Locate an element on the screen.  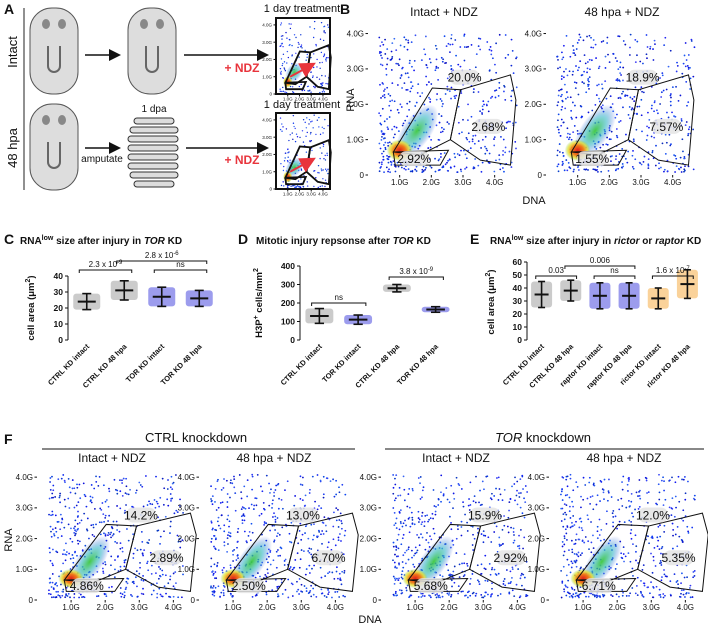
gate-label: 12.0% is located at coordinates (653, 516).